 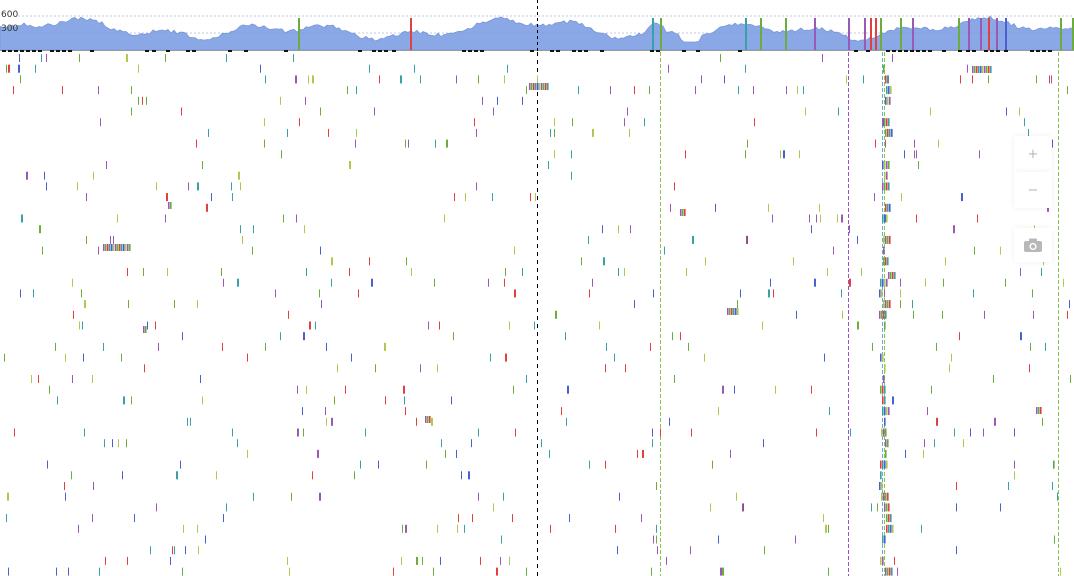 I want to click on zoom-in-button: +, so click(x=1033, y=154).